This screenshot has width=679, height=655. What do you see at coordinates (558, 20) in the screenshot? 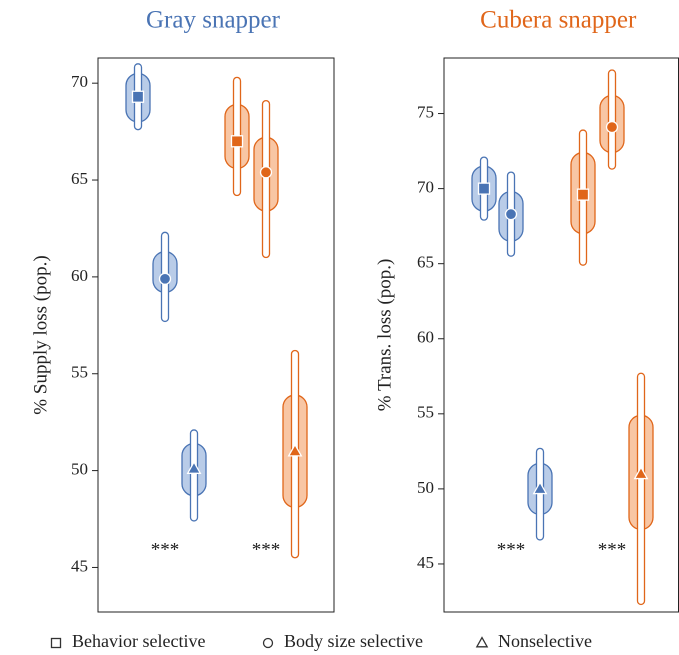
I see `species-legend: Cubera snapper` at bounding box center [558, 20].